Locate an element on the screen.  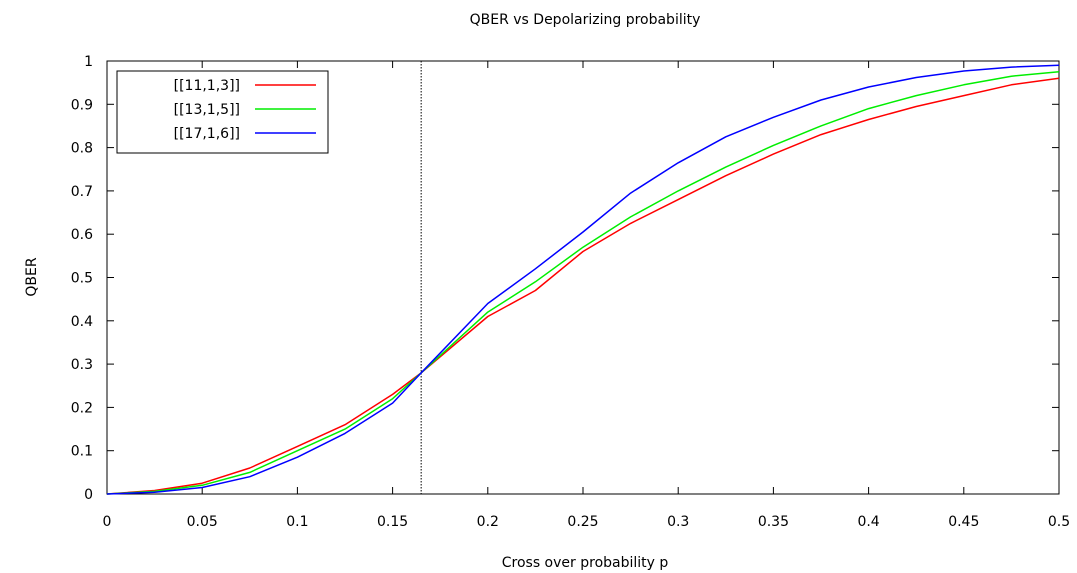
x-tick-label: 0.2 is located at coordinates (488, 522).